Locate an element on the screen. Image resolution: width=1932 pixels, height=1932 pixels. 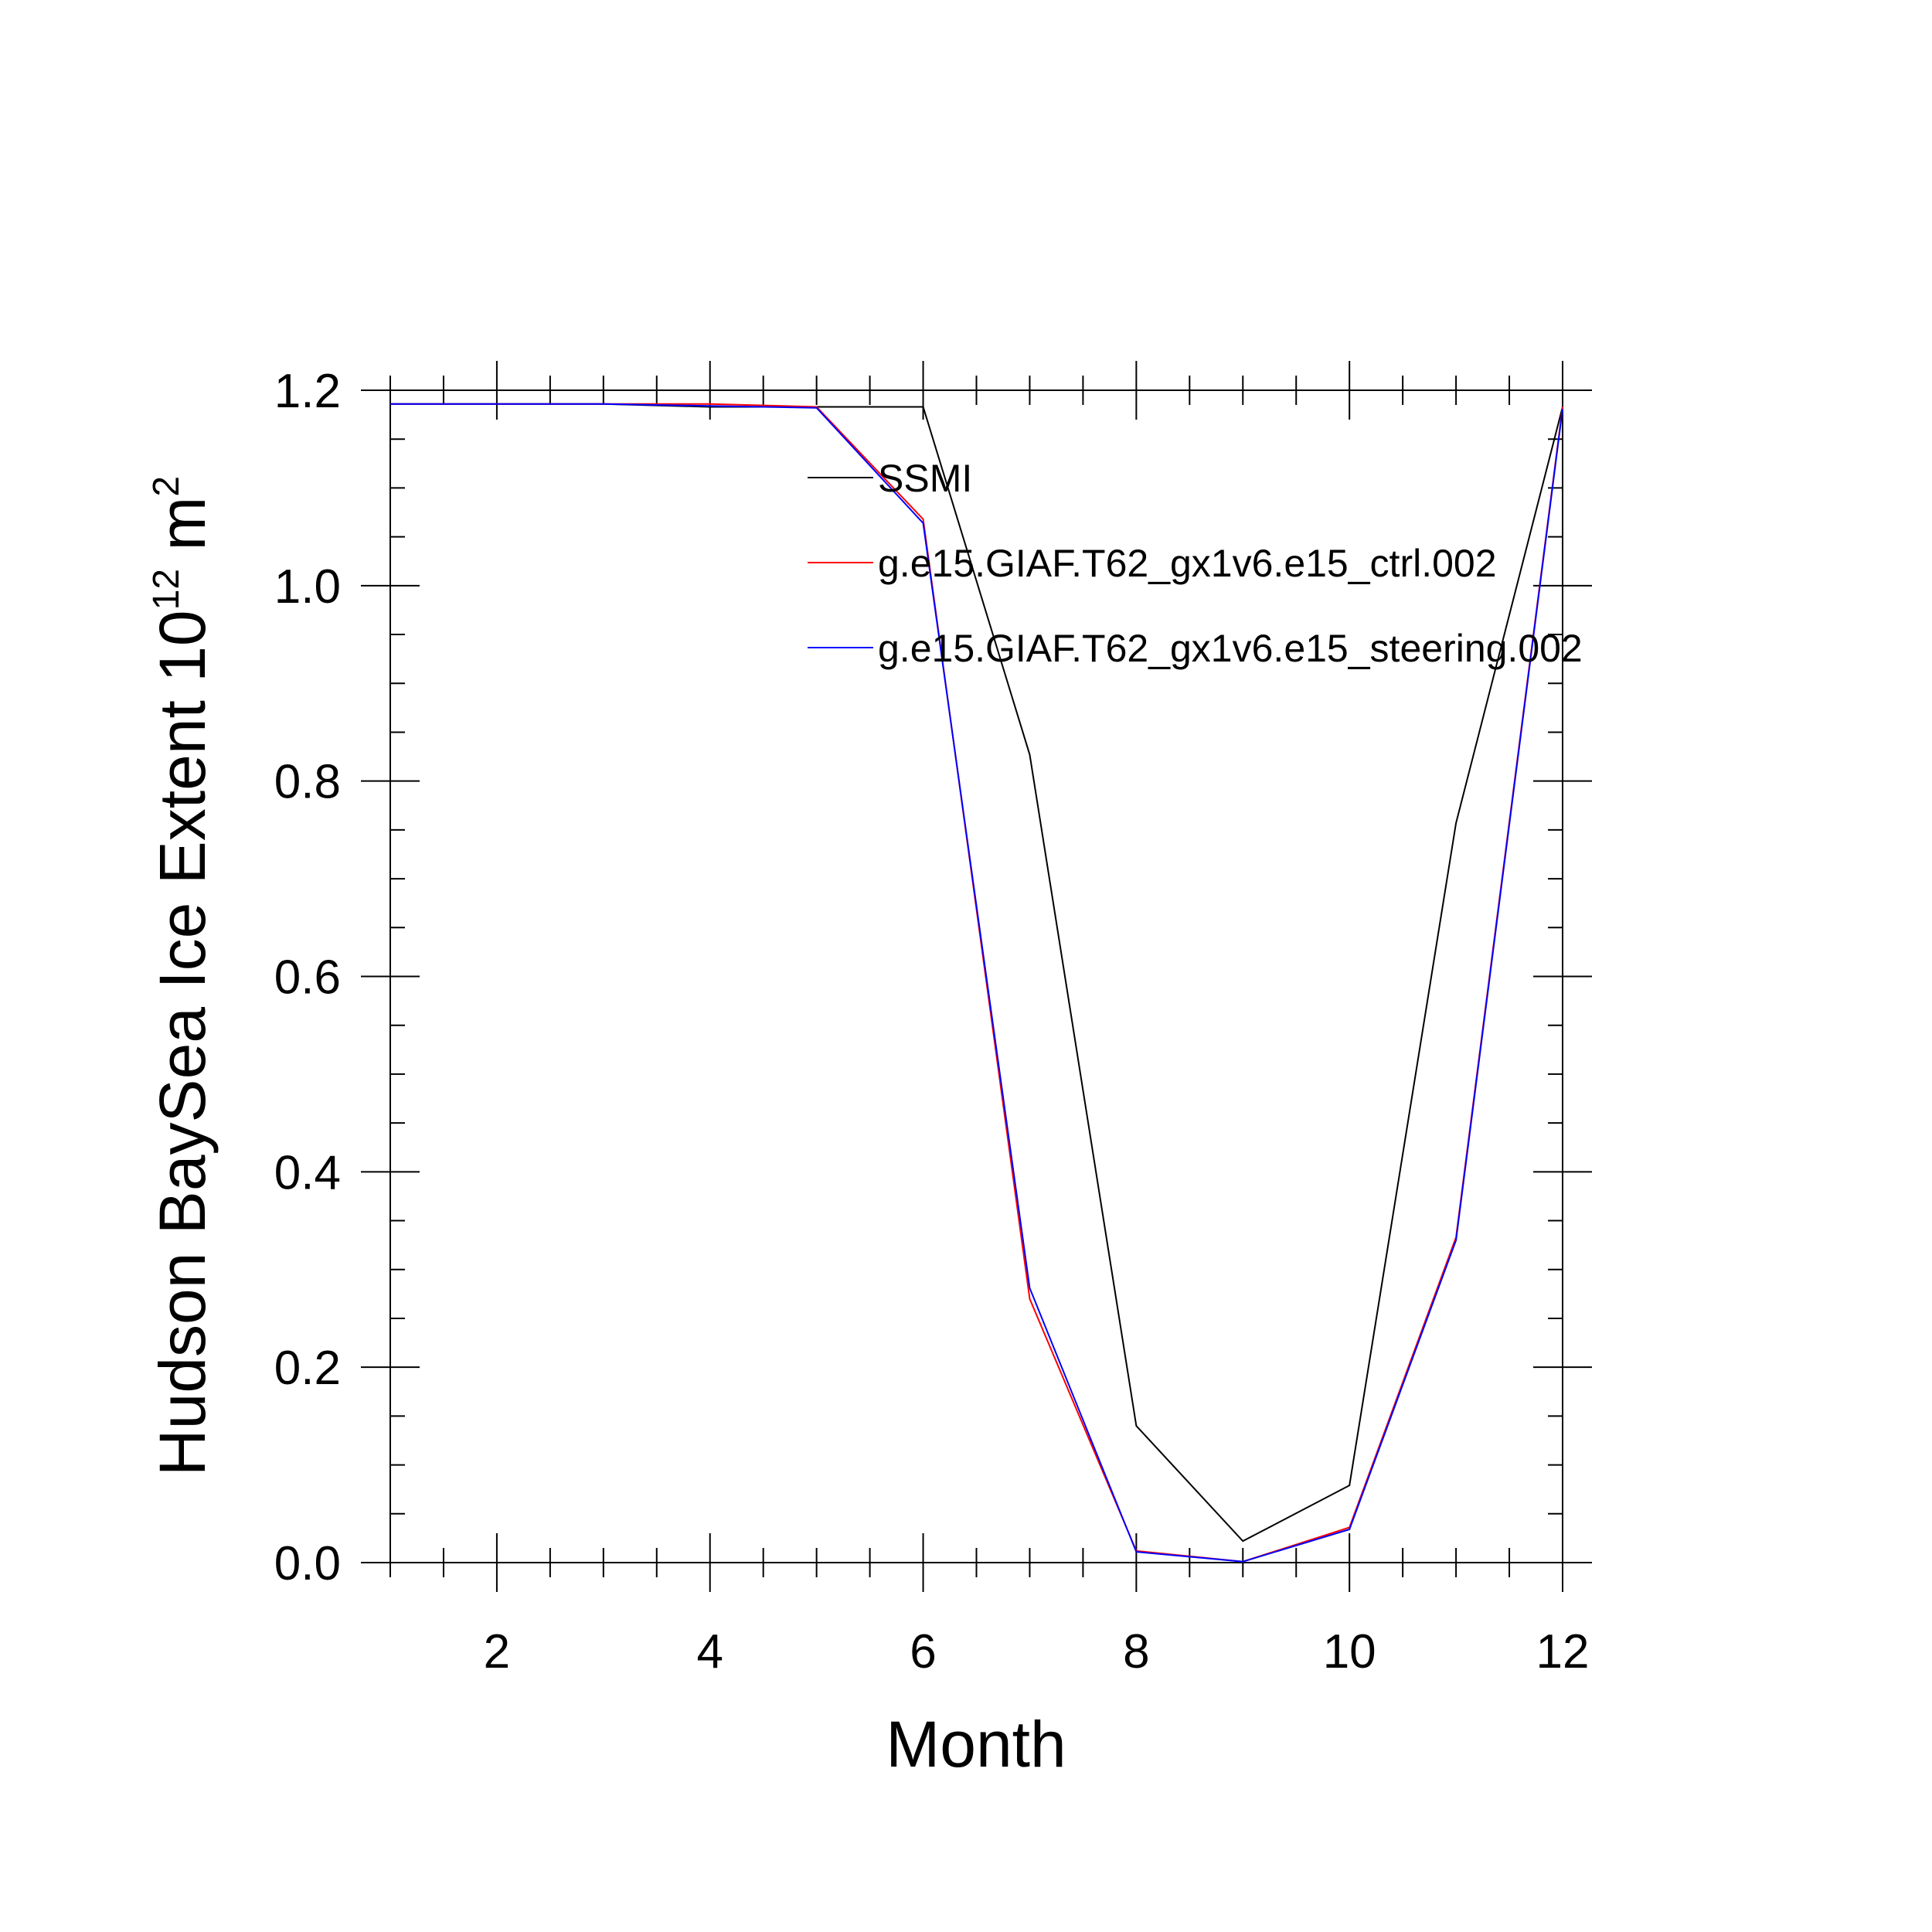
y-tick-label: 0.2 is located at coordinates (307, 1369).